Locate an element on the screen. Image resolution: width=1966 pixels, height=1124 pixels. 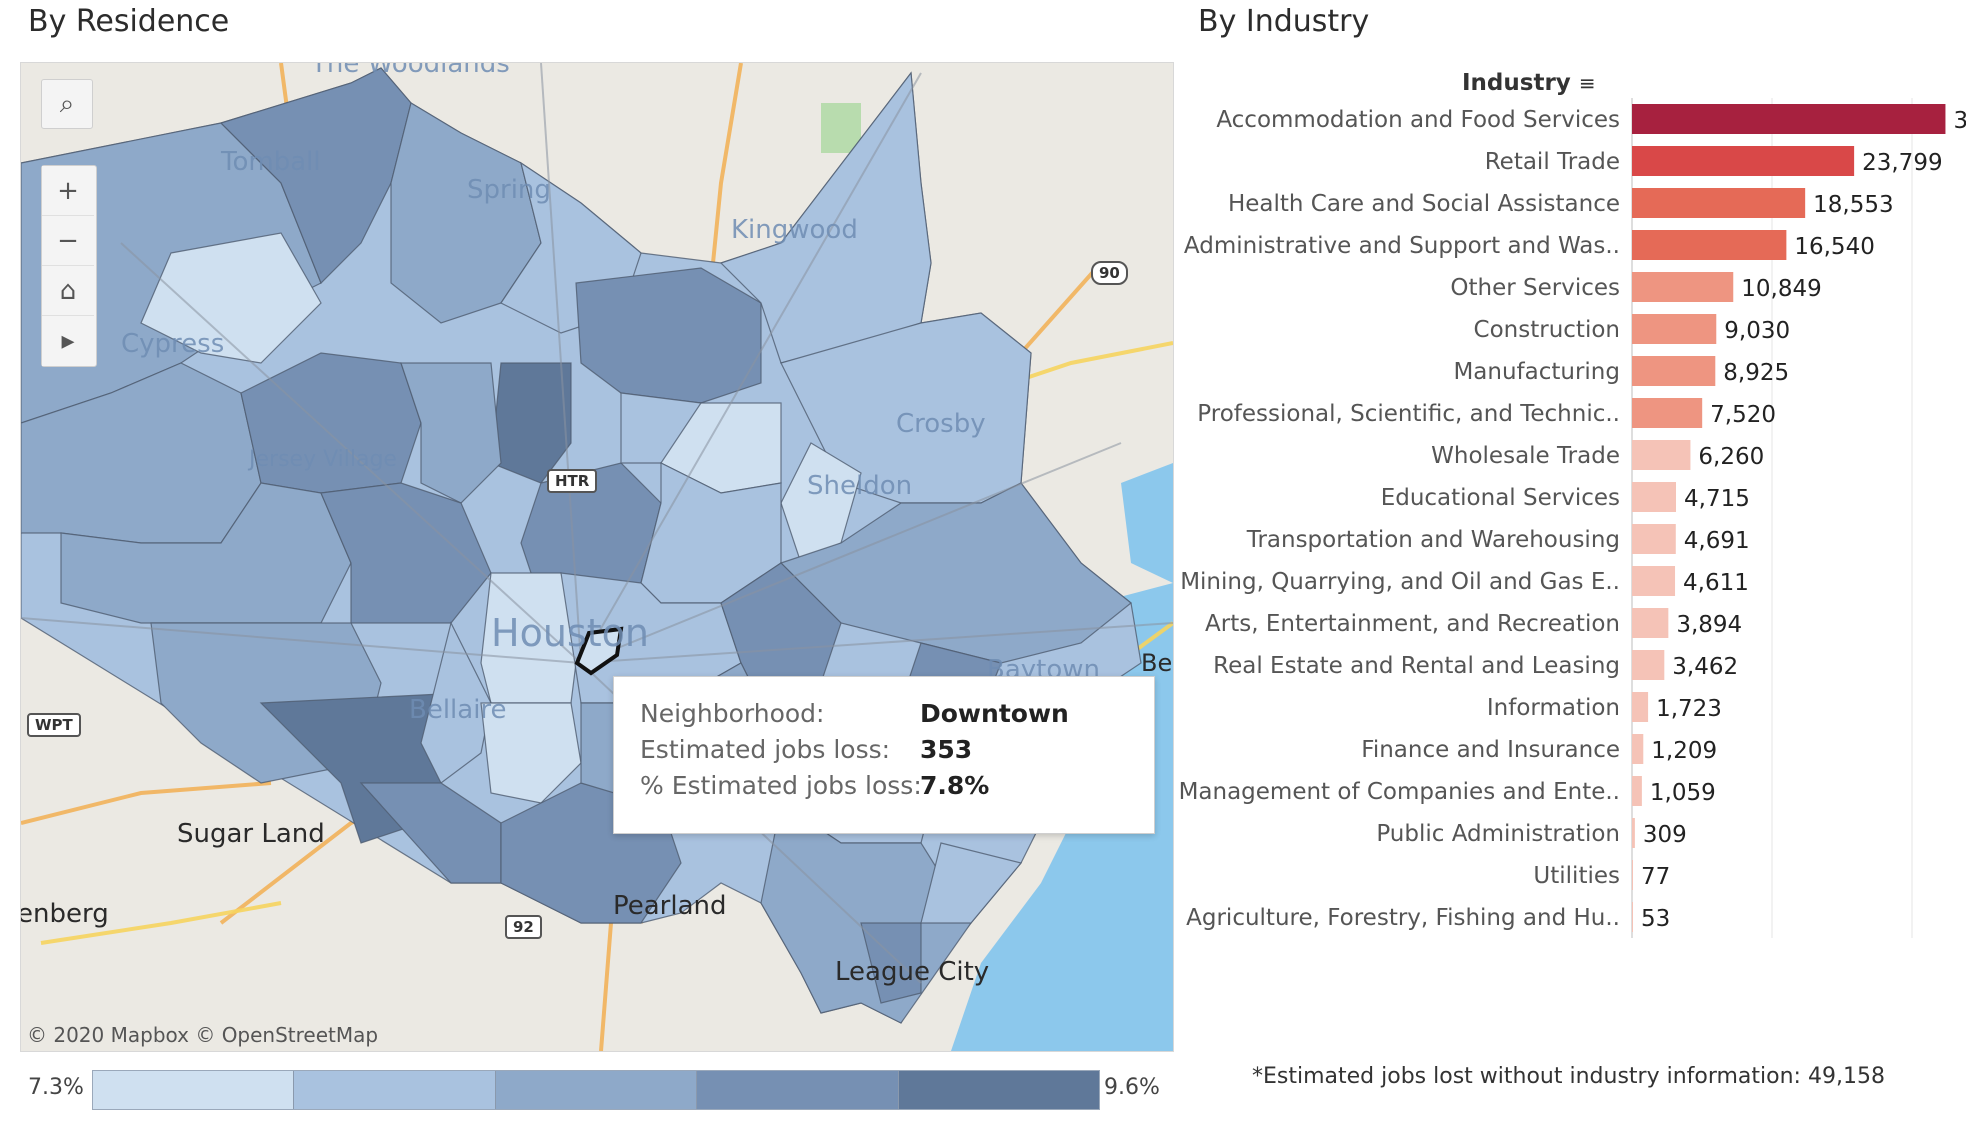
bar-value-label: 3,894 is located at coordinates (1709, 625).